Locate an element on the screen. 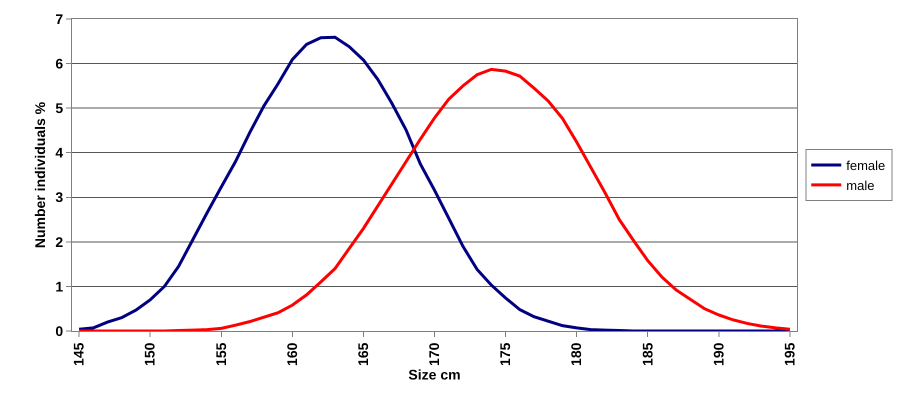  y-tick-label: 4 is located at coordinates (59, 152).